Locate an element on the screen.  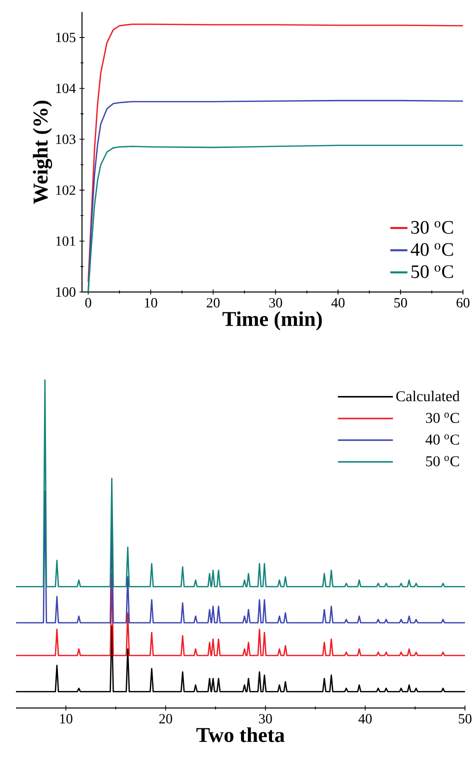
y-tick-label: 102 is located at coordinates (66, 190).